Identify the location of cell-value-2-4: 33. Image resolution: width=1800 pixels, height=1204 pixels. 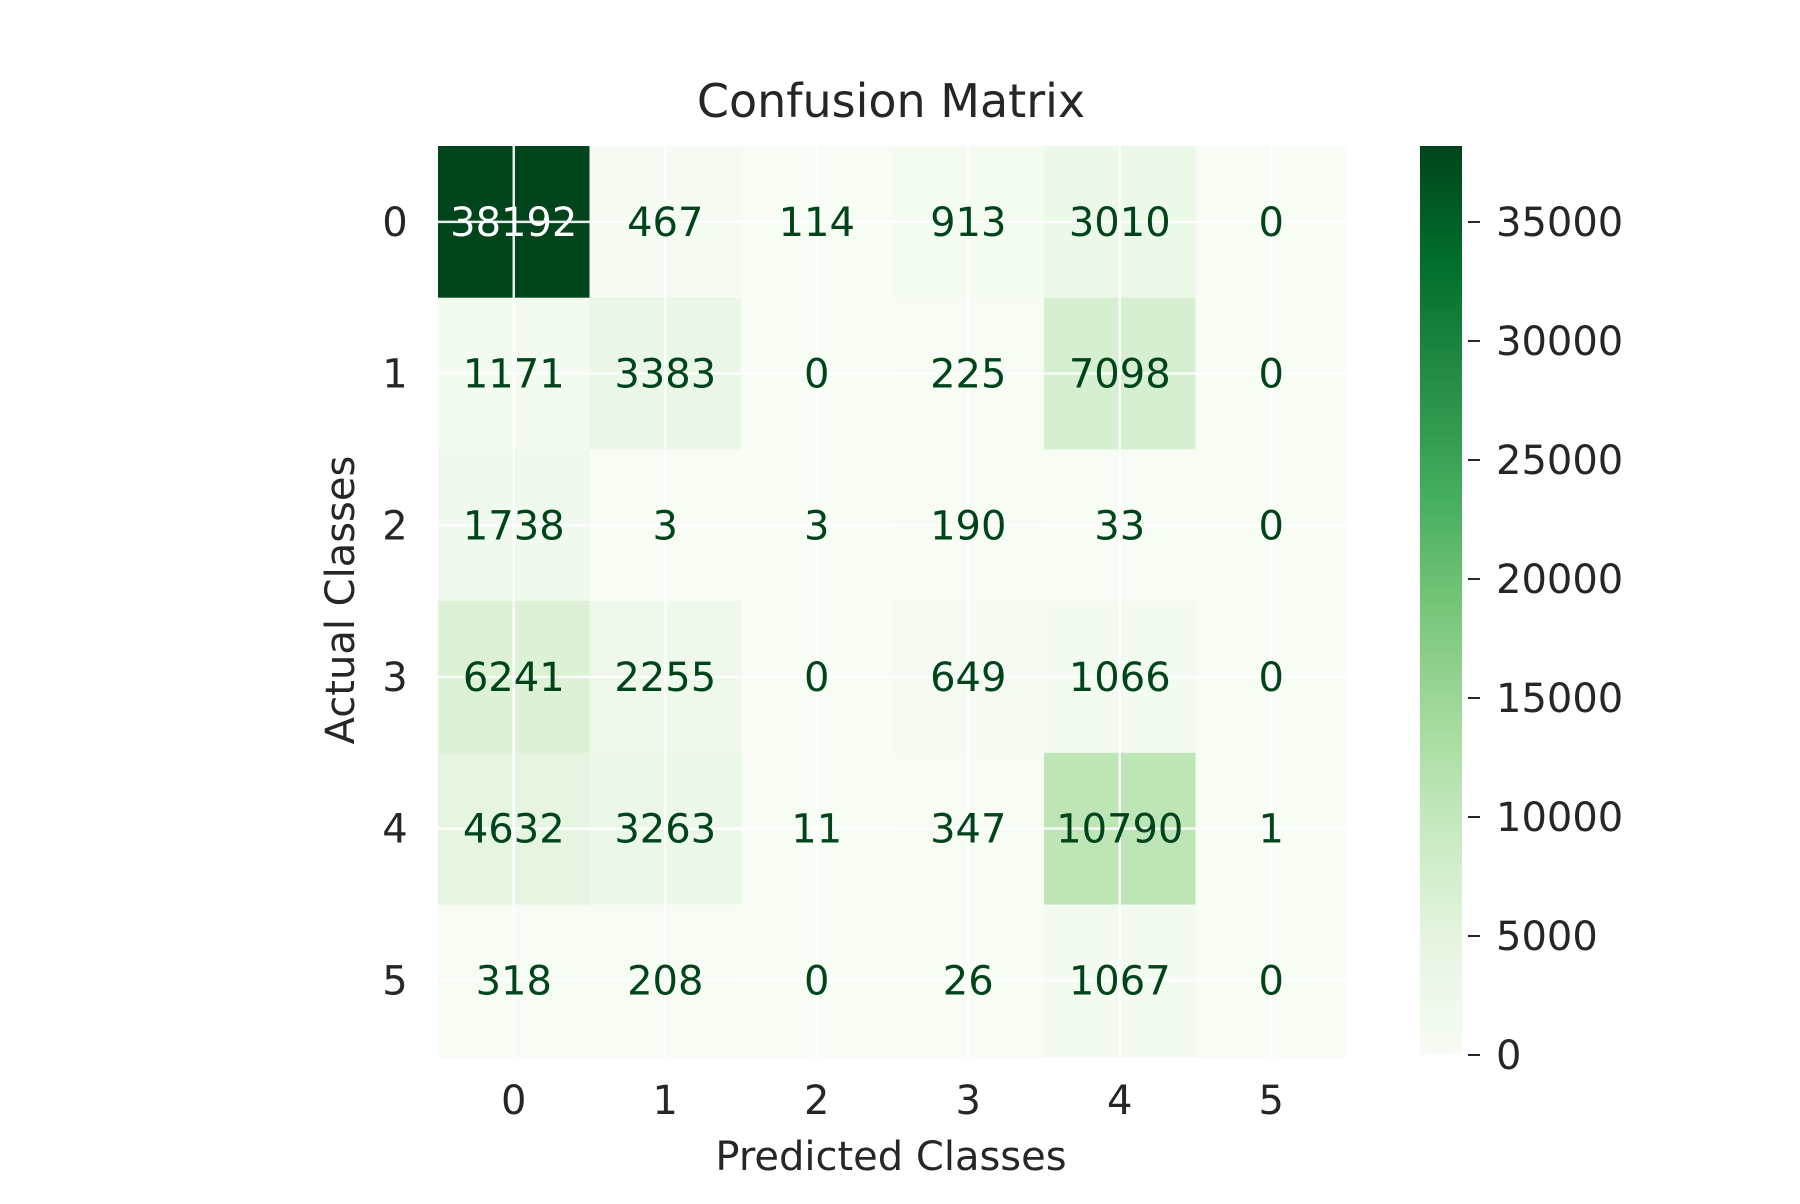
(1119, 526).